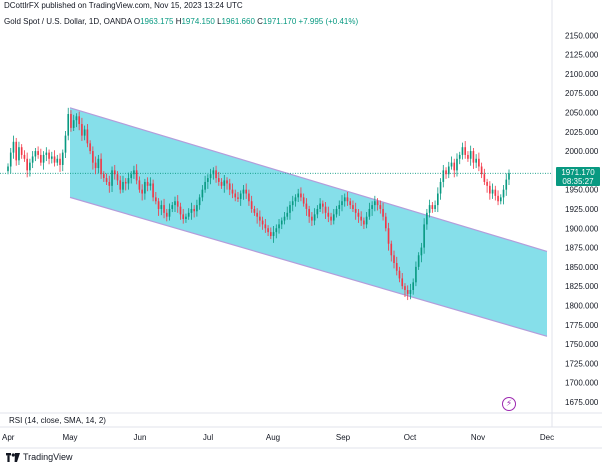  I want to click on y-tick-label: 2050.000, so click(582, 112).